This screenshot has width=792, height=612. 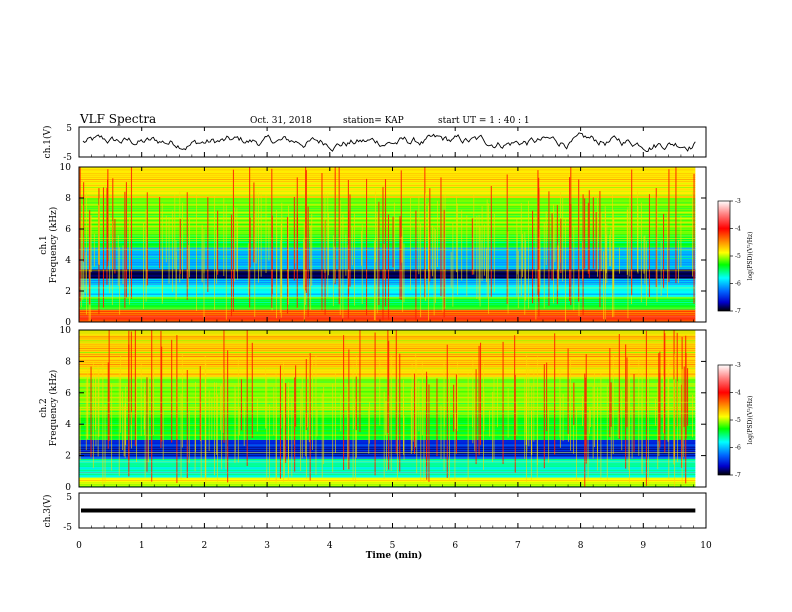 I want to click on ch2-colorbar, so click(x=724, y=420).